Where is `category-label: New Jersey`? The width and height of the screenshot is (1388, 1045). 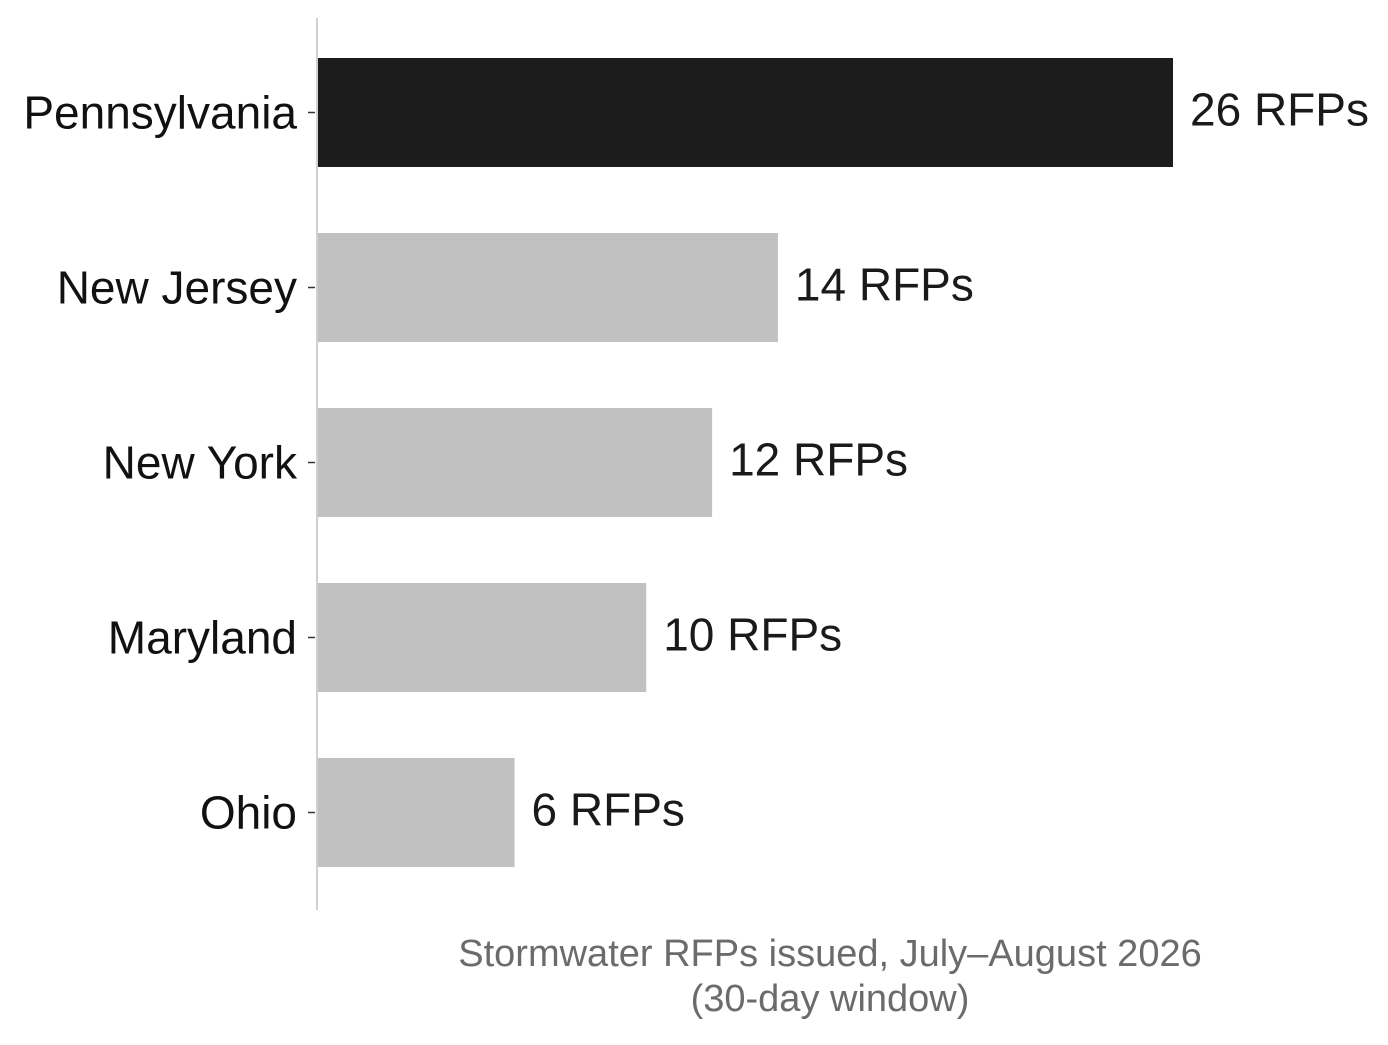
category-label: New Jersey is located at coordinates (177, 288).